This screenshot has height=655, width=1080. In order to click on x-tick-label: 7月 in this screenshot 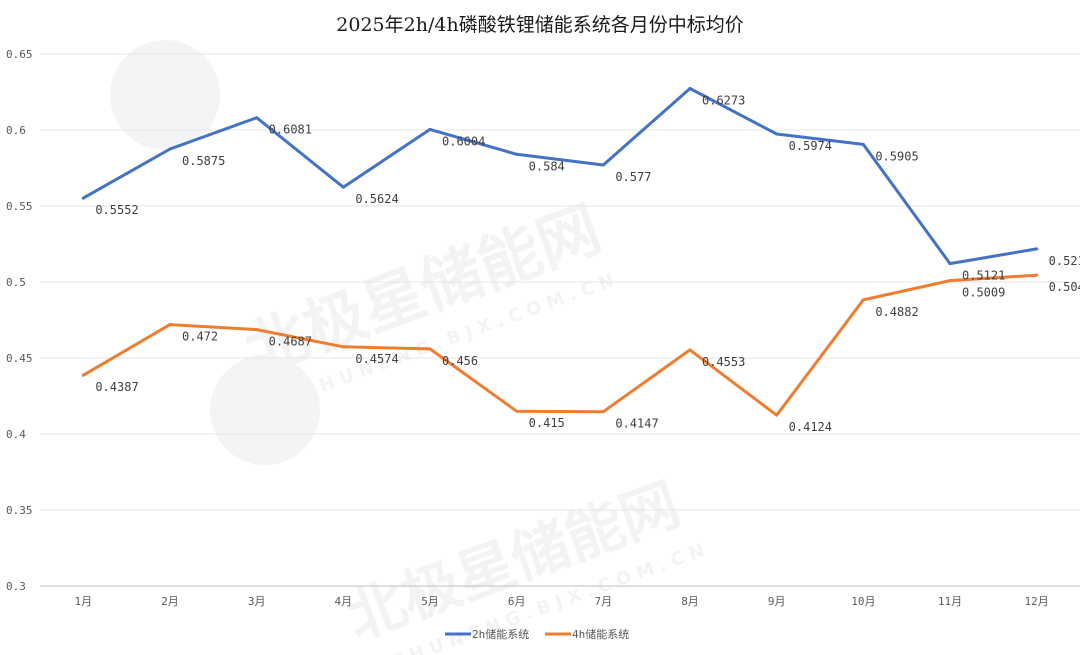, I will do `click(604, 601)`.